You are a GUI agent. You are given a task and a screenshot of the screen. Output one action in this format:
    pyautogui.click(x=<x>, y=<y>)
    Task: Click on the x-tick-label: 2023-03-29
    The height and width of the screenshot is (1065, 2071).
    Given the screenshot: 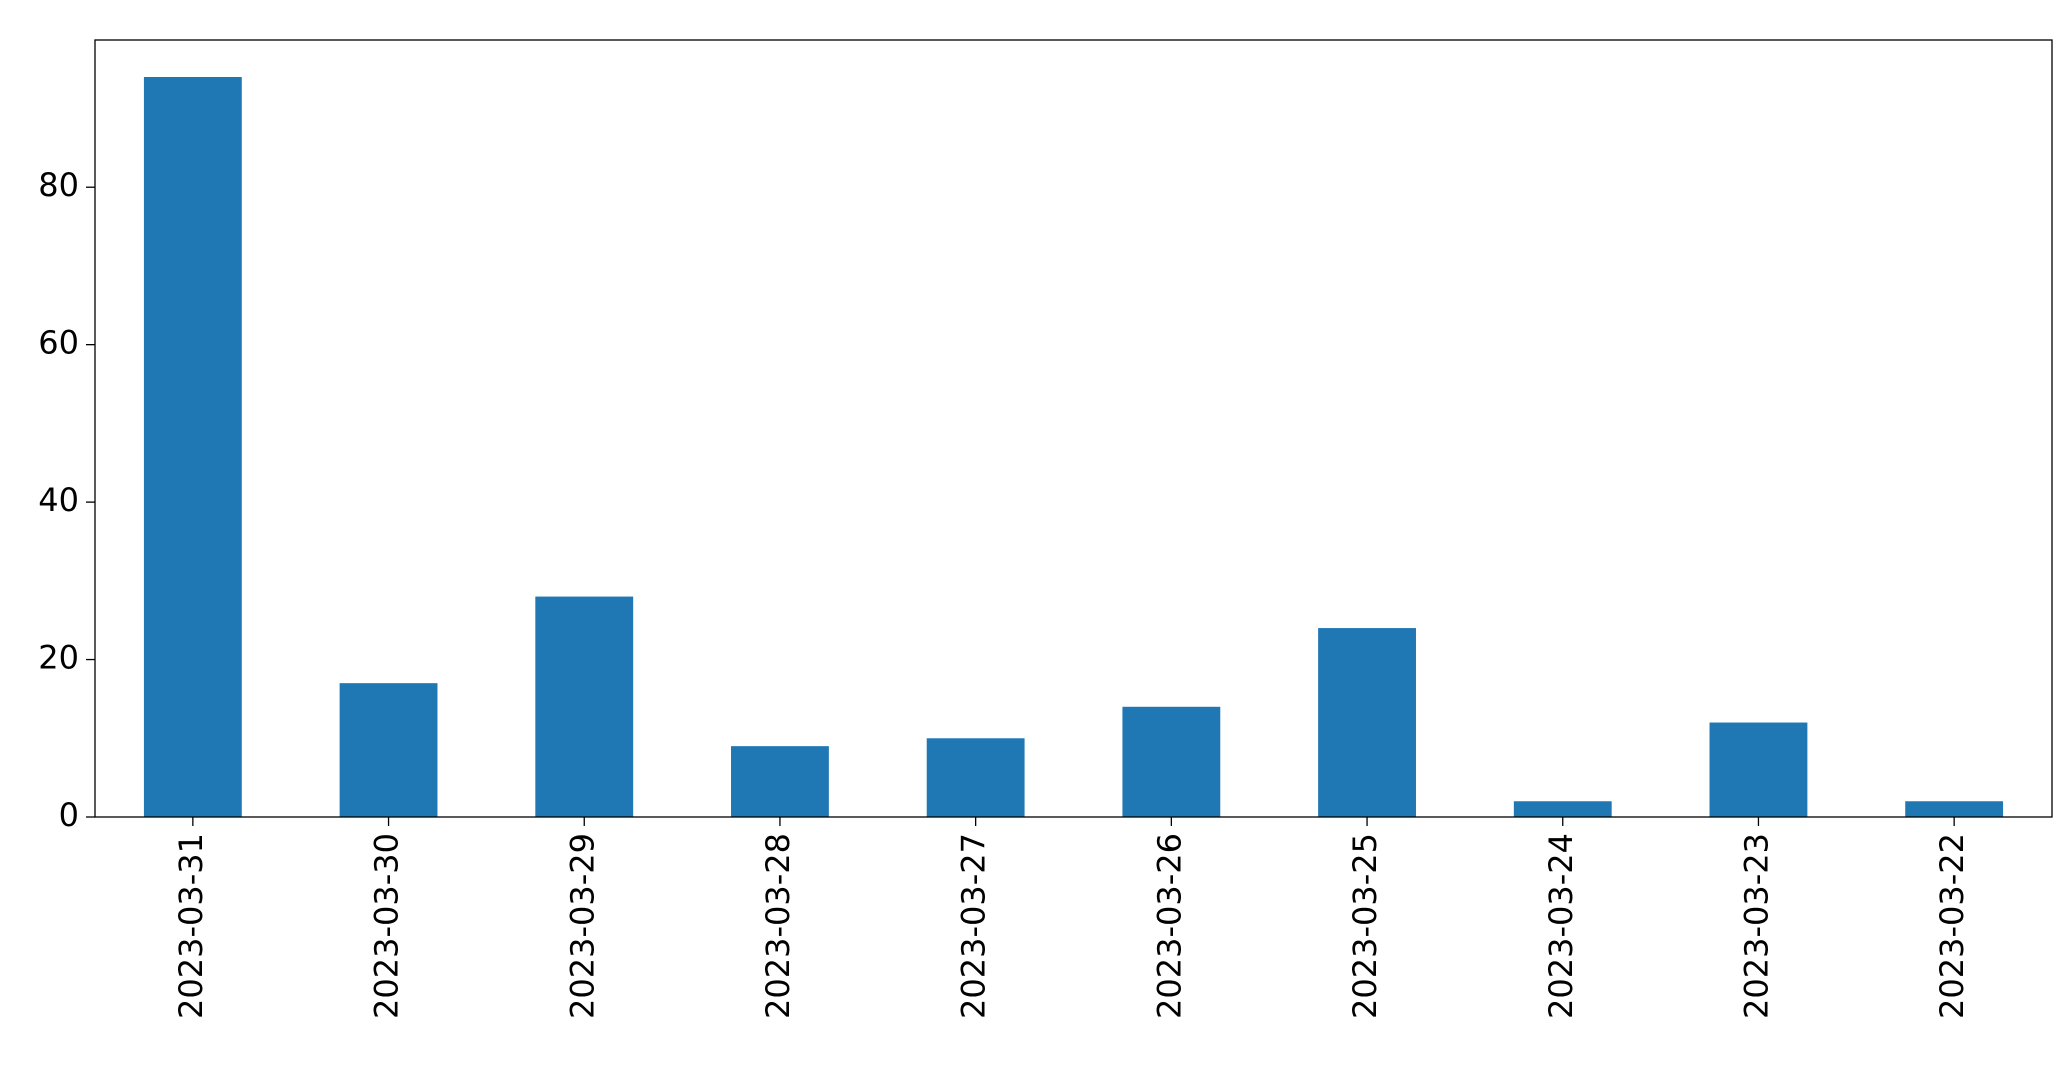 What is the action you would take?
    pyautogui.click(x=582, y=926)
    